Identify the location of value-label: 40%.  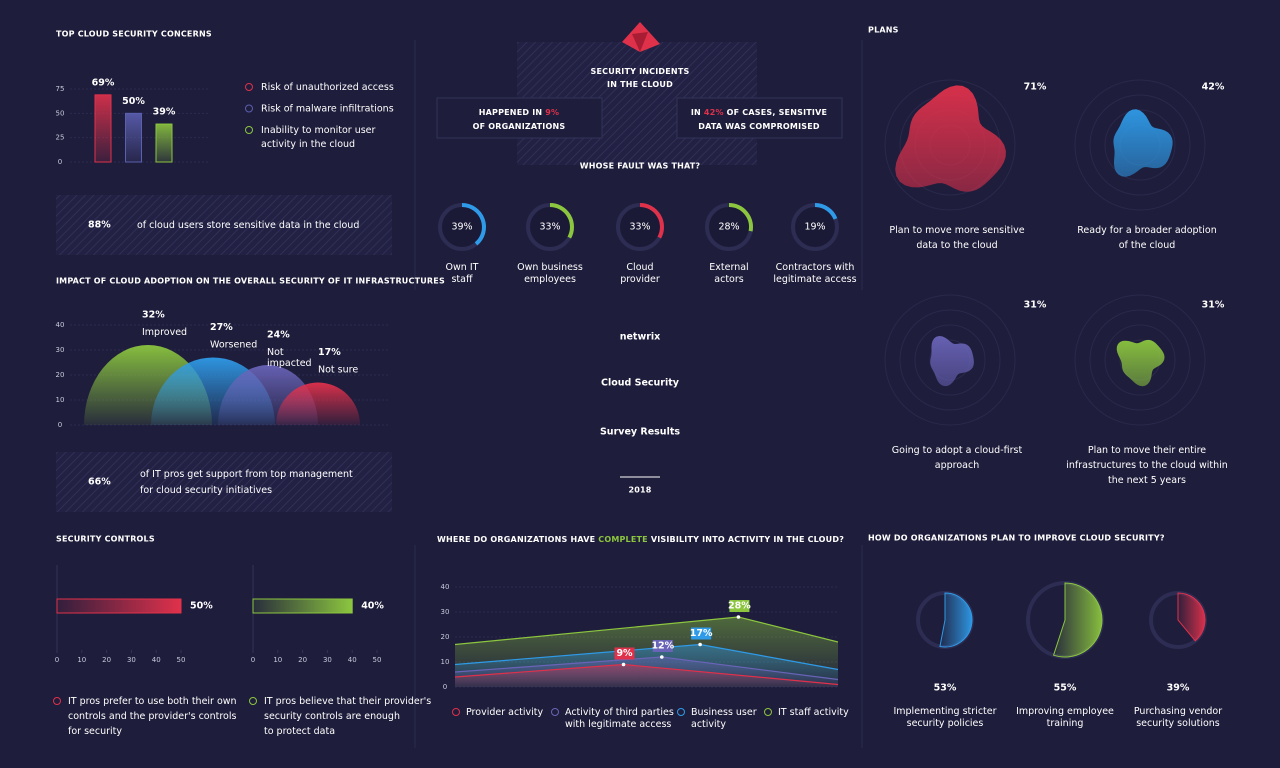
(372, 606).